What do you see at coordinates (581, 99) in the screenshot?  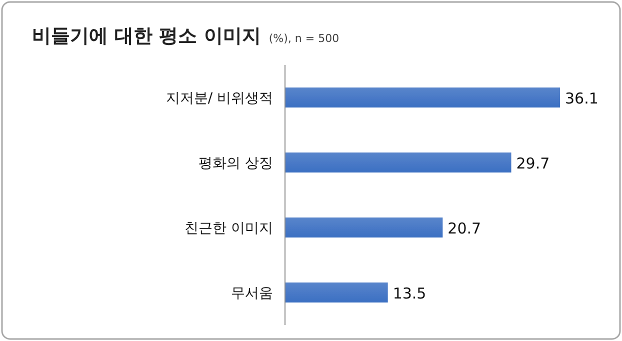 I see `data-label: 36.1` at bounding box center [581, 99].